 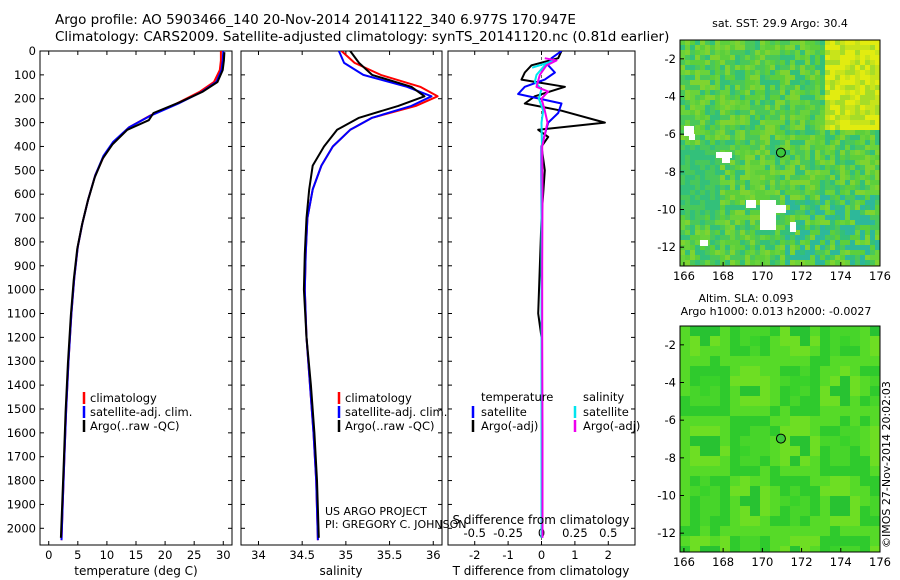 I want to click on sst-no-data-patch, so click(x=704, y=243).